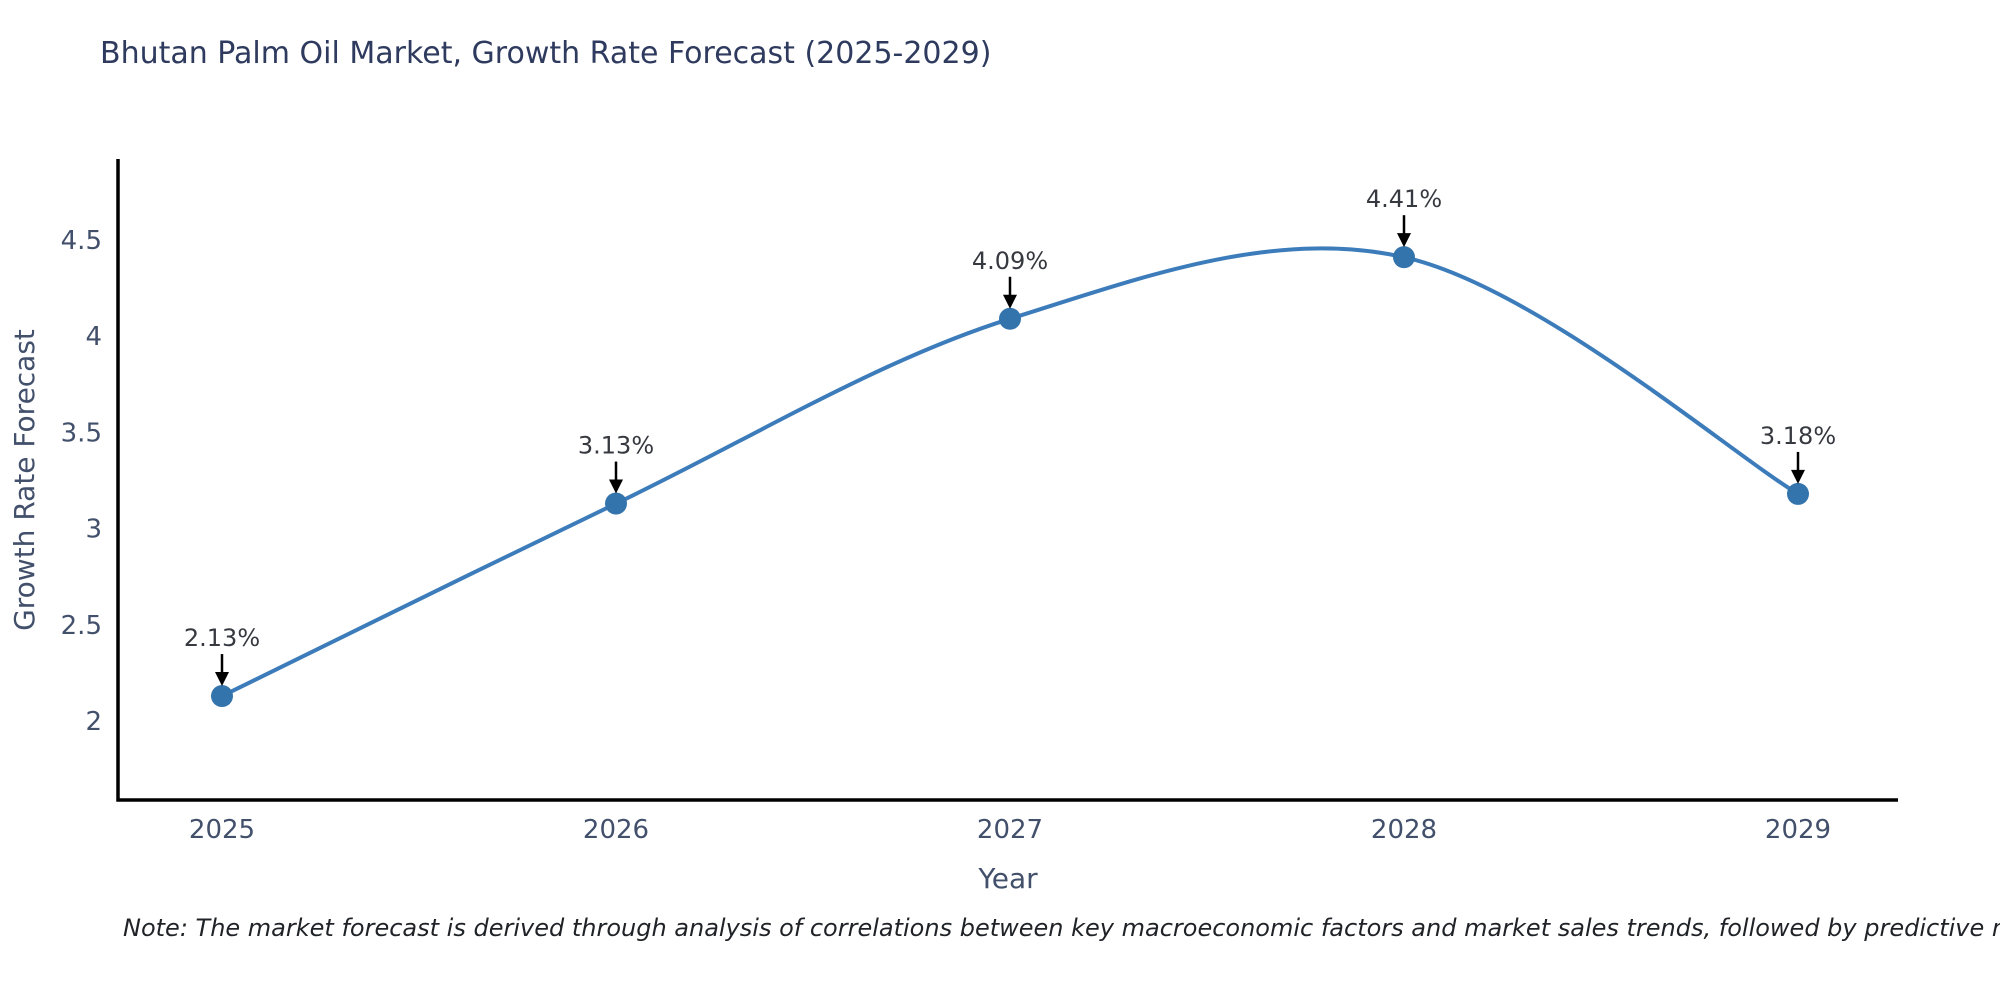 The width and height of the screenshot is (2000, 1000). Describe the element at coordinates (1798, 830) in the screenshot. I see `x-tick-label: 2029` at that location.